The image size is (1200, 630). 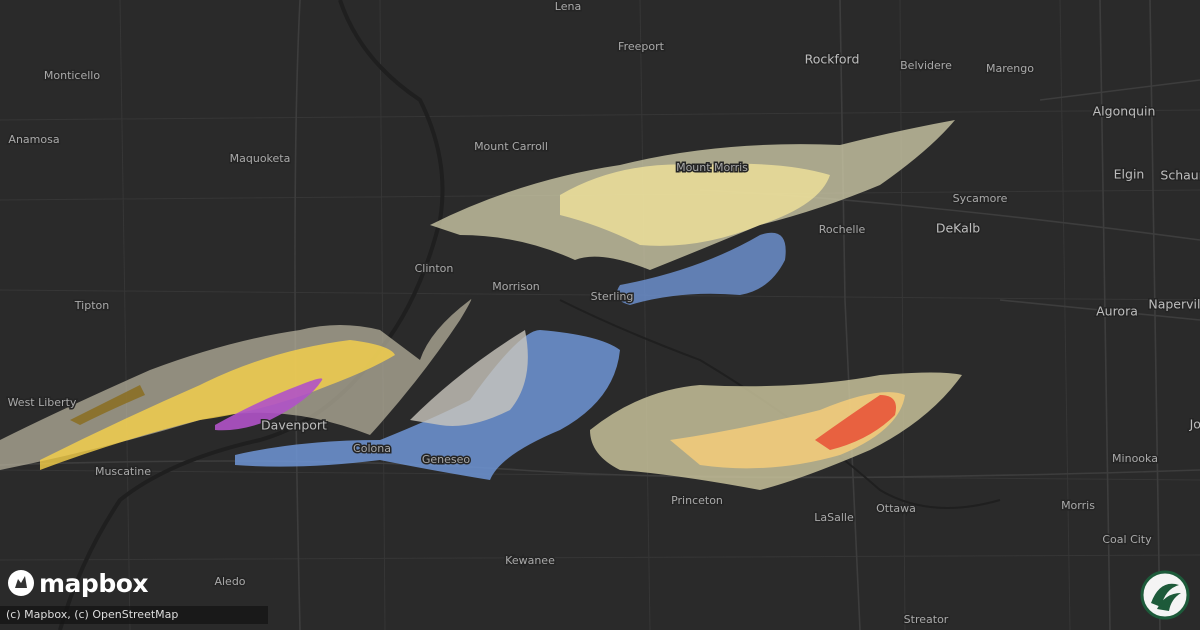 What do you see at coordinates (434, 268) in the screenshot?
I see `place-label: Clinton` at bounding box center [434, 268].